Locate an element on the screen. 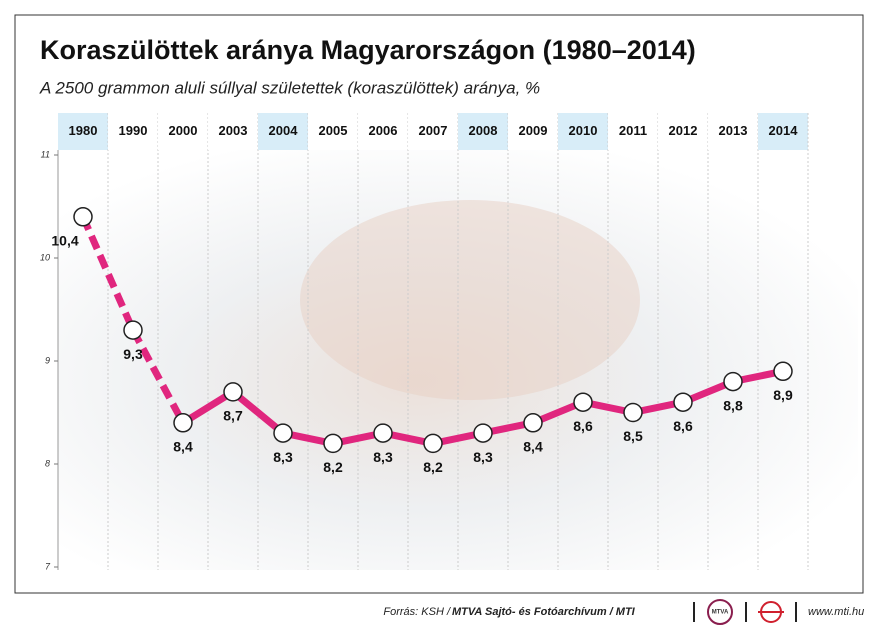 This screenshot has height=631, width=871. x-tick-label: 2014 is located at coordinates (784, 130).